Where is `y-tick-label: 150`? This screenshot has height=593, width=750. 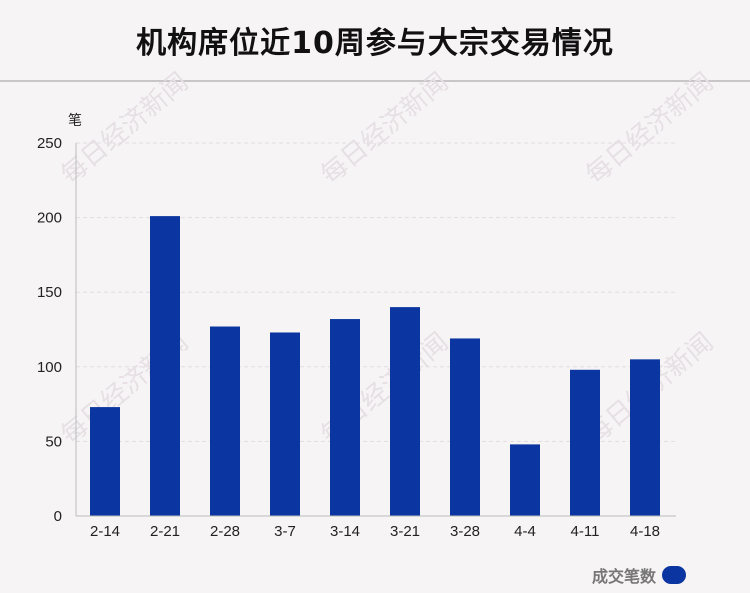 y-tick-label: 150 is located at coordinates (49, 292).